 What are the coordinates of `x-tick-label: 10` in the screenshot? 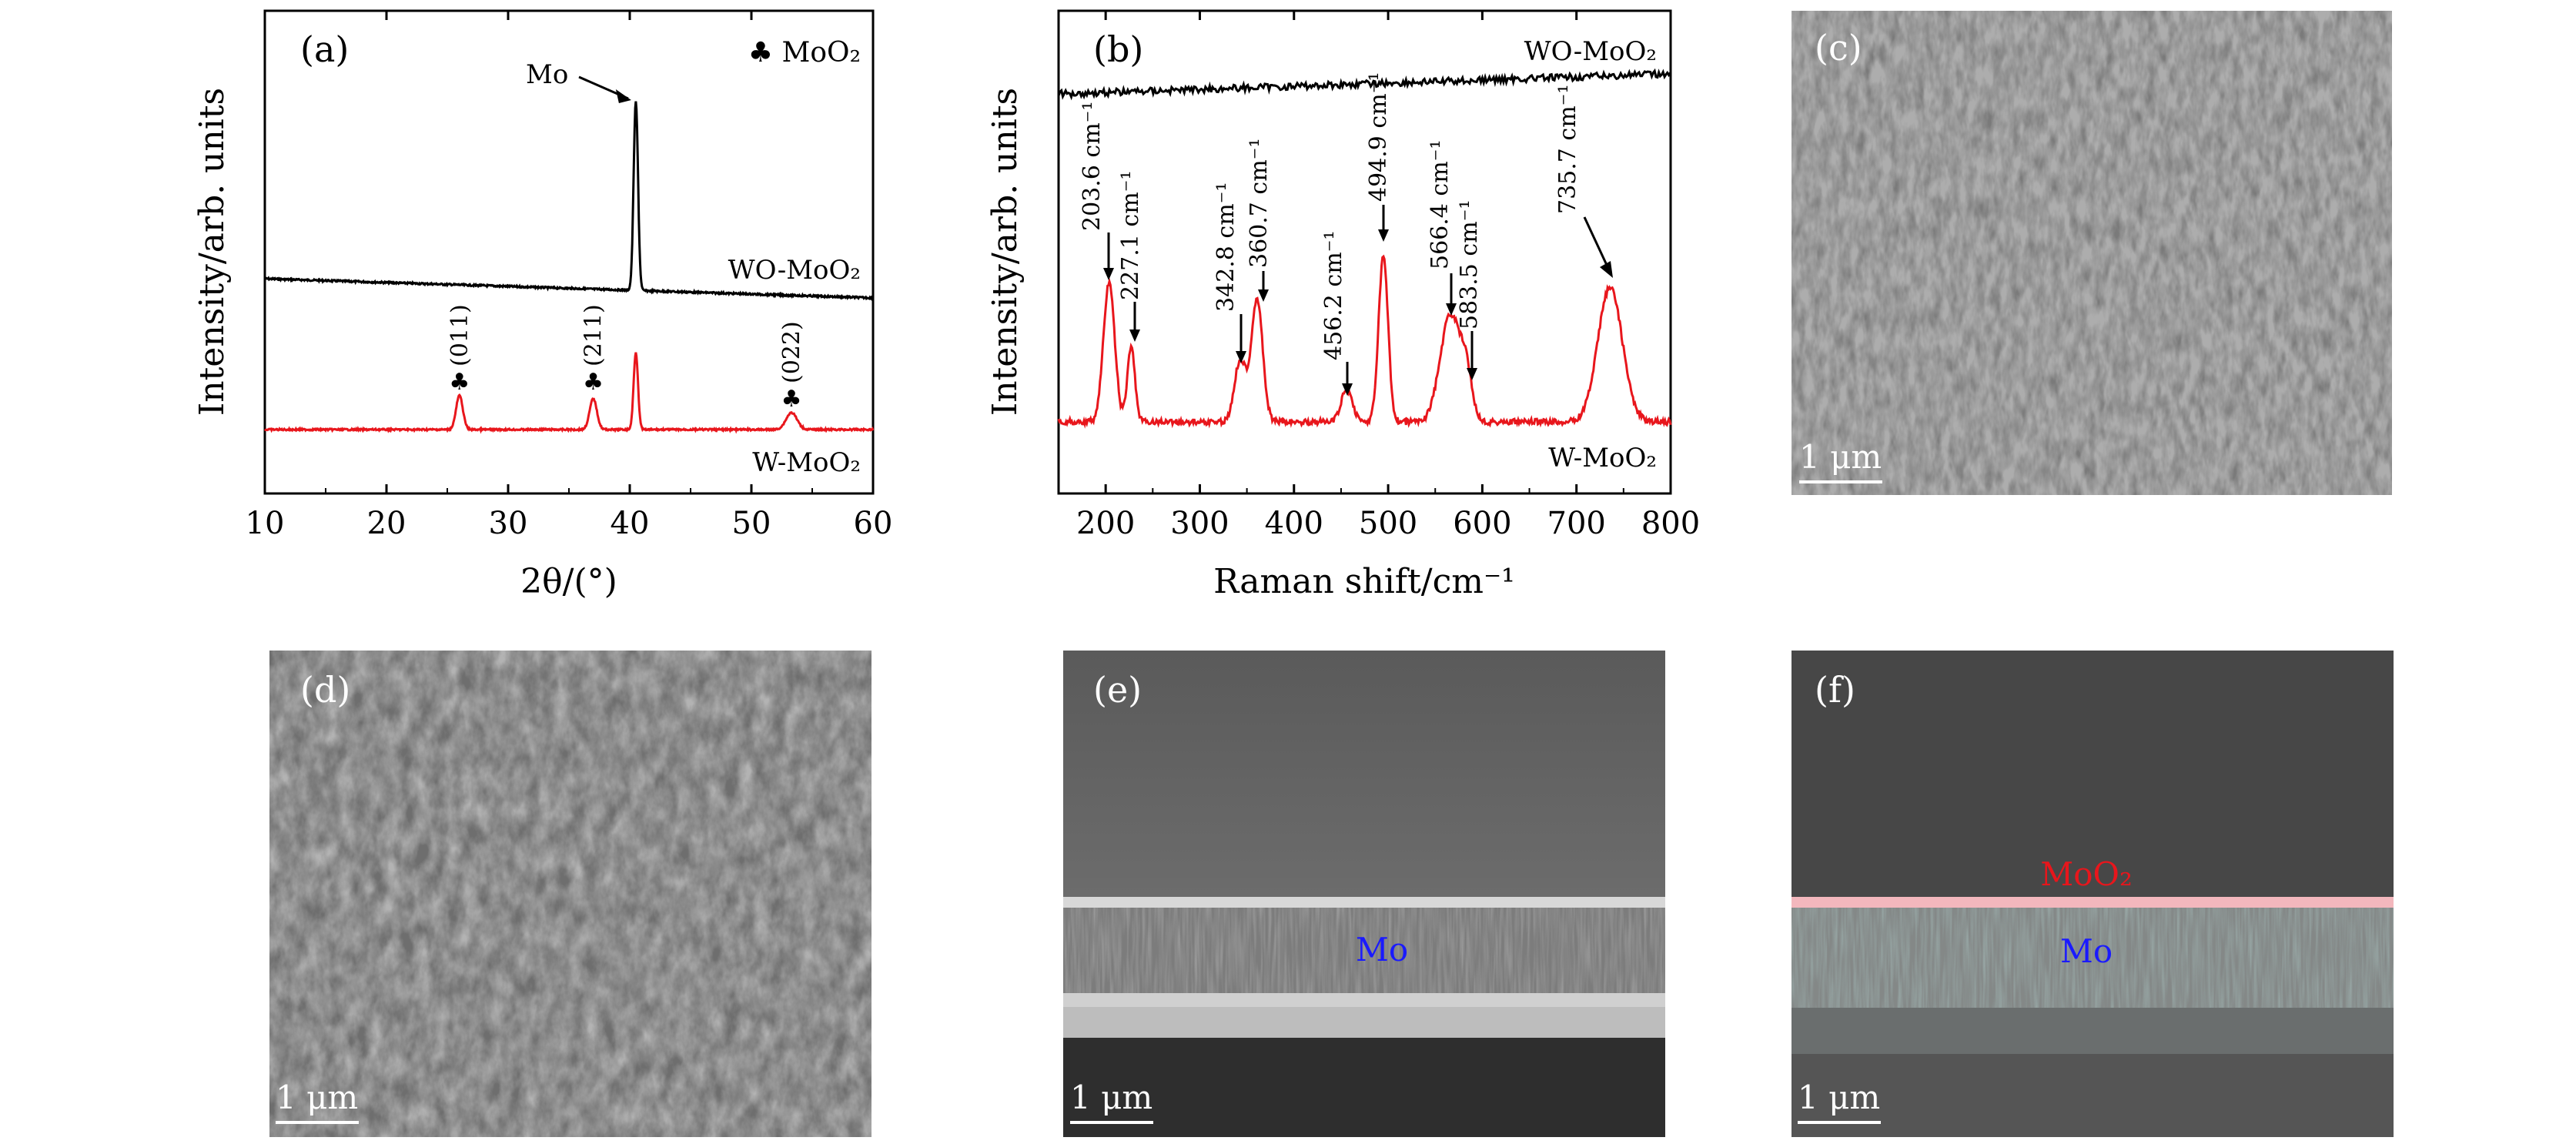 It's located at (266, 523).